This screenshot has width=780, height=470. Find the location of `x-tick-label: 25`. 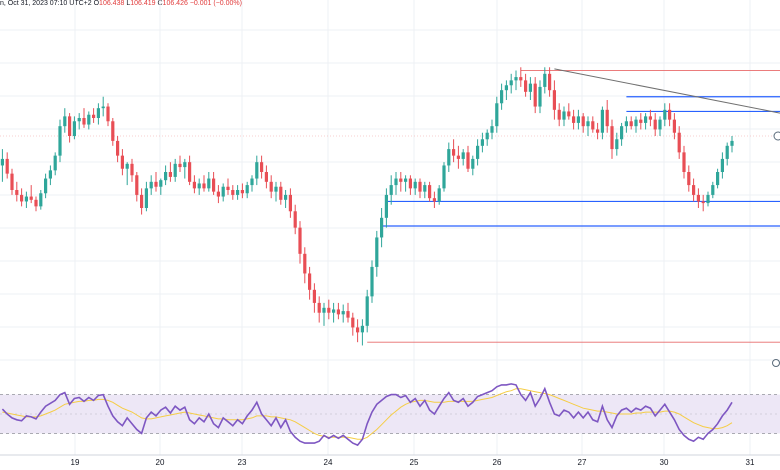

x-tick-label: 25 is located at coordinates (414, 462).